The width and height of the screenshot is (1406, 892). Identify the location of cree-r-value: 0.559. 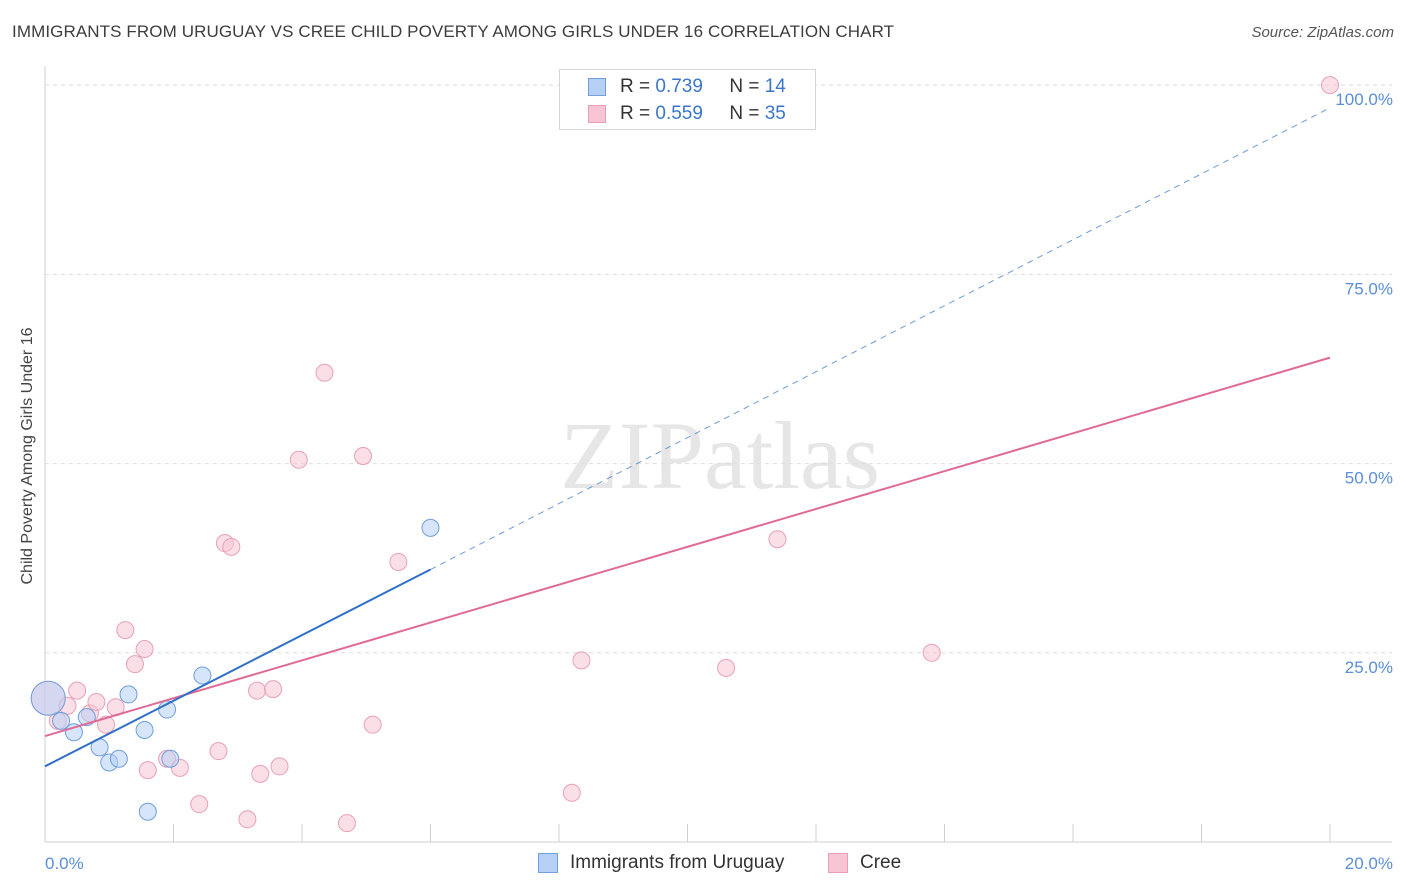
(679, 113).